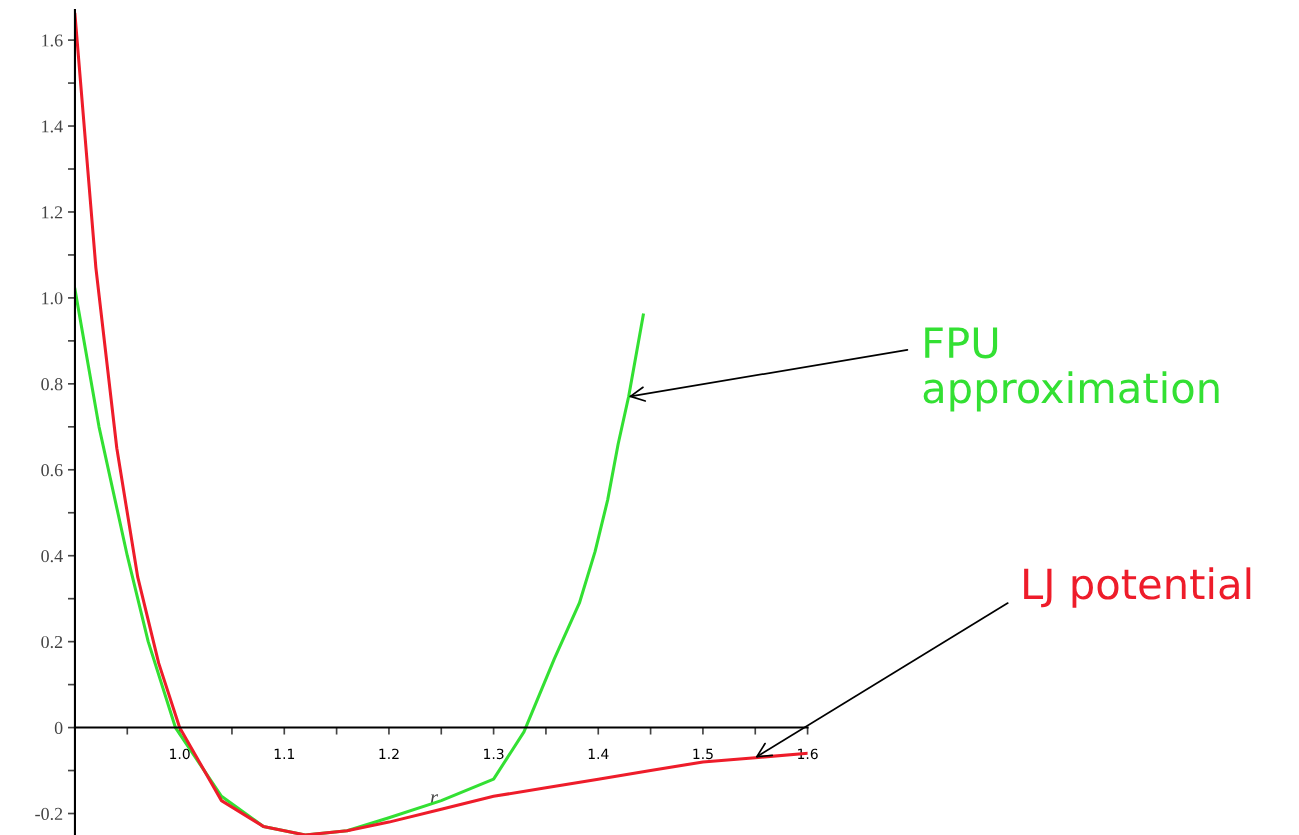  I want to click on x-tick-label: 1.6, so click(808, 754).